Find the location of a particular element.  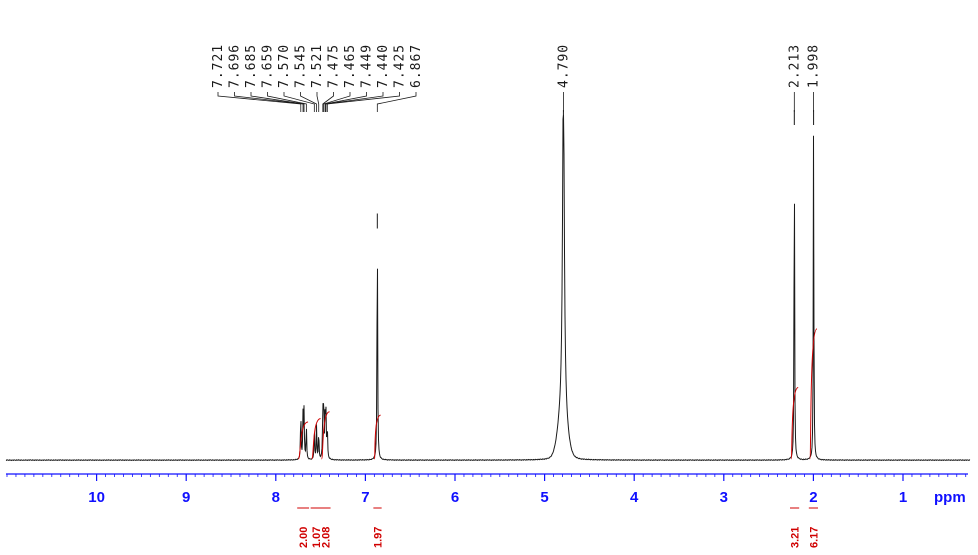

x-axis-tick-label: 7 is located at coordinates (365, 497).